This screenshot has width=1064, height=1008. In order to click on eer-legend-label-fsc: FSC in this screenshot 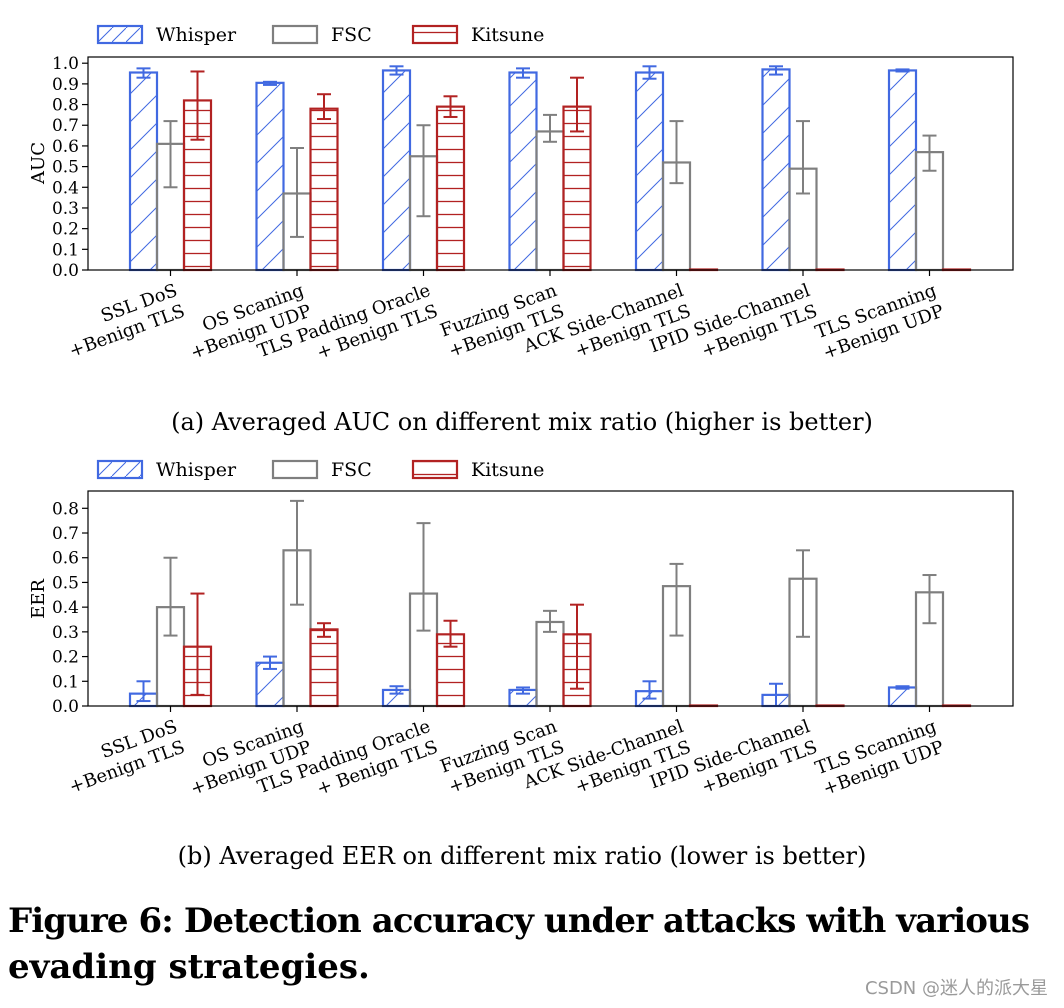, I will do `click(351, 470)`.